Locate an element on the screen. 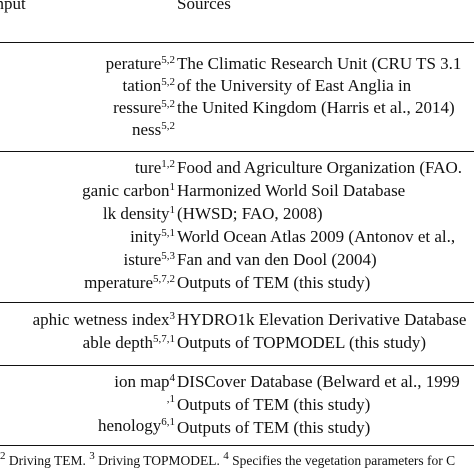 The width and height of the screenshot is (474, 474). source-text: Fan and van den Dool (2004) is located at coordinates (277, 259).